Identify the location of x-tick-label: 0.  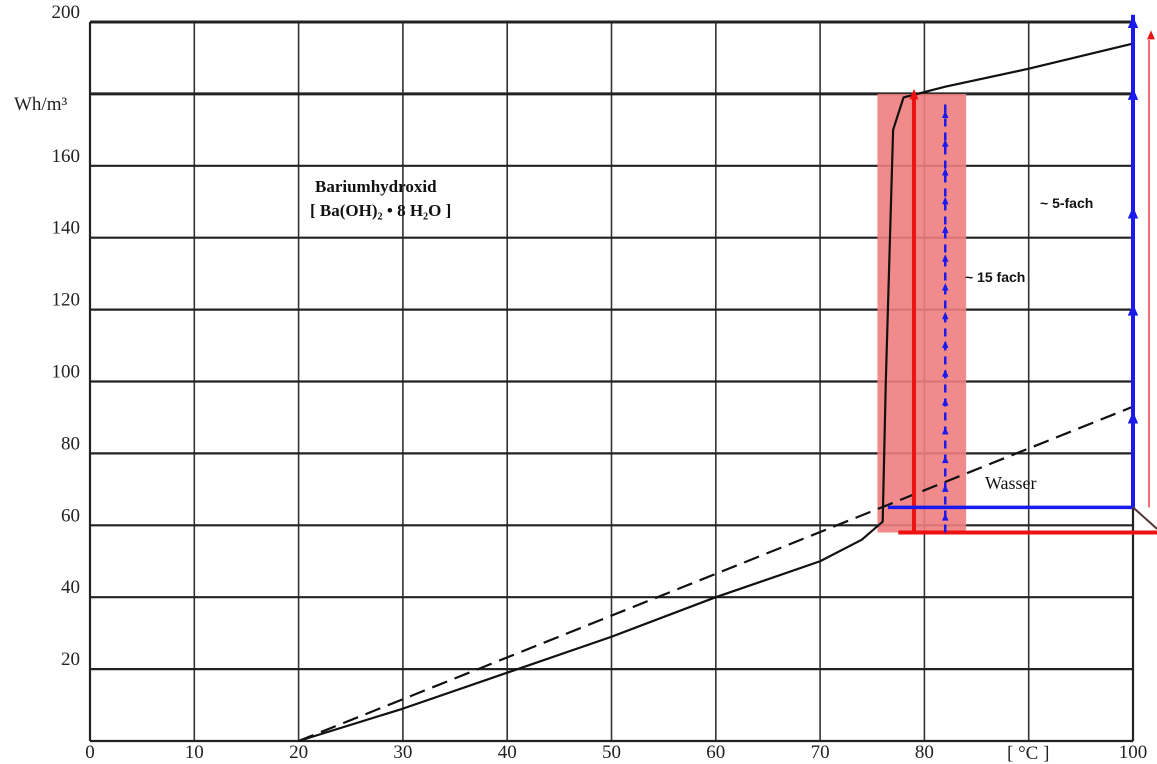
(90, 752).